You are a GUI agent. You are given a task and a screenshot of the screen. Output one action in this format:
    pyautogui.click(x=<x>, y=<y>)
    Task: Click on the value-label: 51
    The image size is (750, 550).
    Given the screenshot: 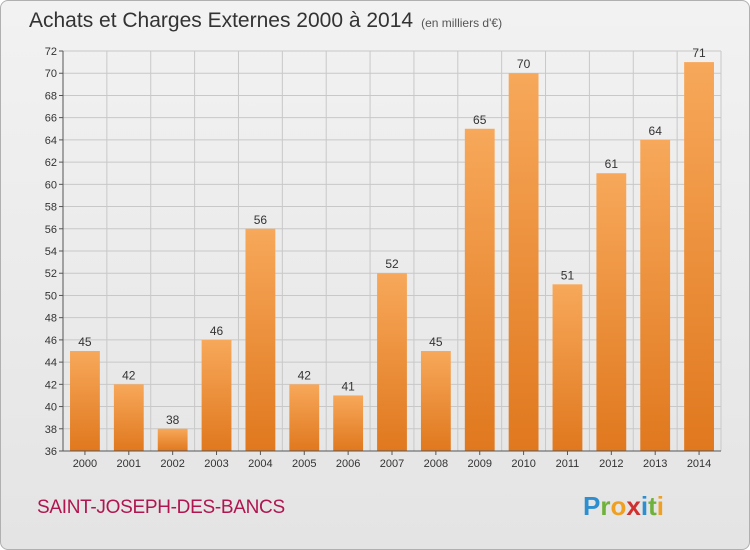 What is the action you would take?
    pyautogui.click(x=568, y=275)
    